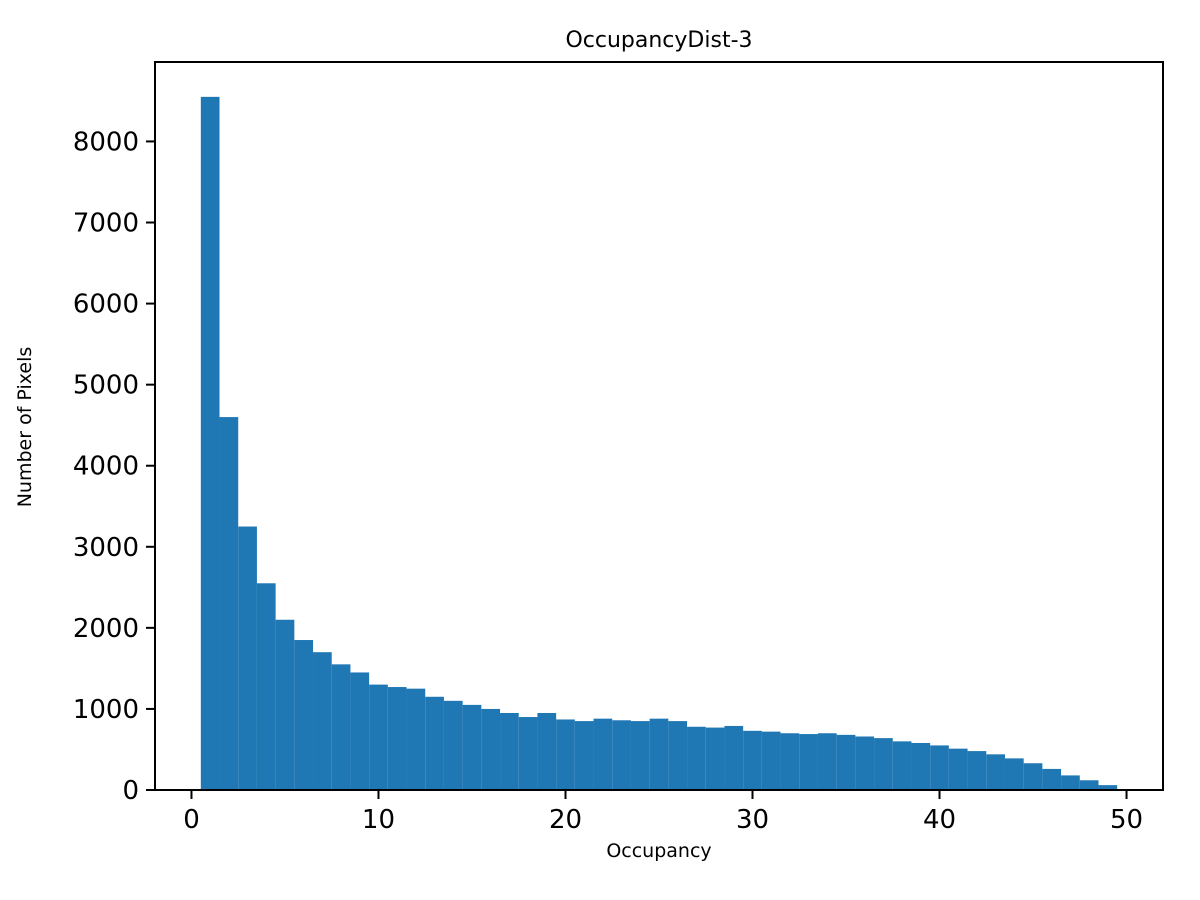 This screenshot has width=1200, height=900. What do you see at coordinates (659, 40) in the screenshot?
I see `chart-title: OccupancyDist-3` at bounding box center [659, 40].